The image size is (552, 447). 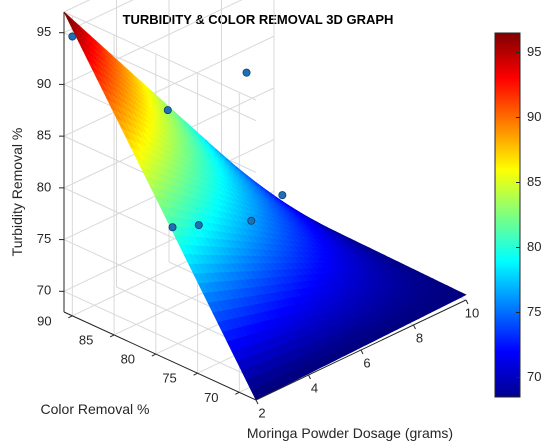 What do you see at coordinates (507, 215) in the screenshot?
I see `colorbar-gradient` at bounding box center [507, 215].